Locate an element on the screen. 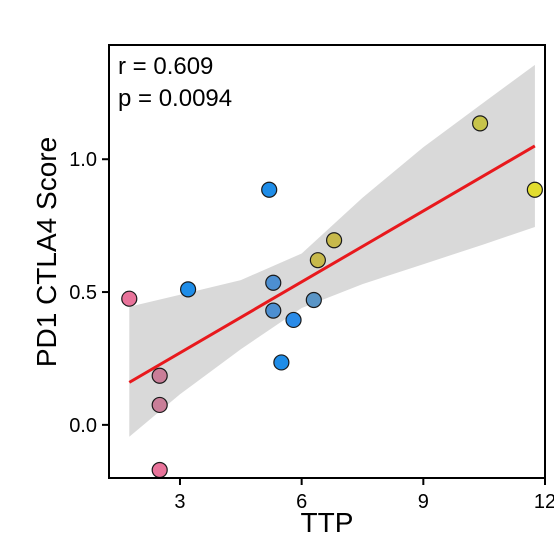  x-axis-label: TTP is located at coordinates (327, 522).